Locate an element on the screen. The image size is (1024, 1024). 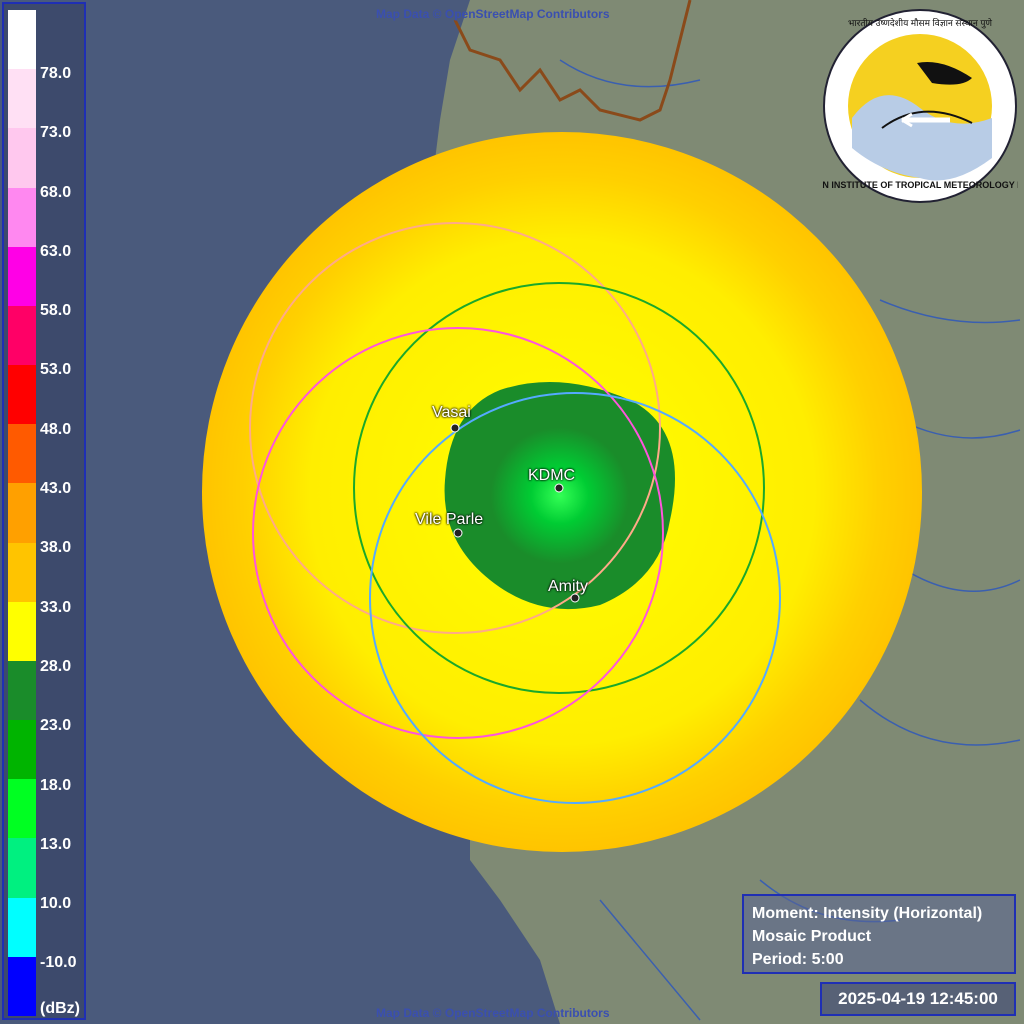
moment-label: Moment: Intensity (Horizontal) is located at coordinates (867, 913).